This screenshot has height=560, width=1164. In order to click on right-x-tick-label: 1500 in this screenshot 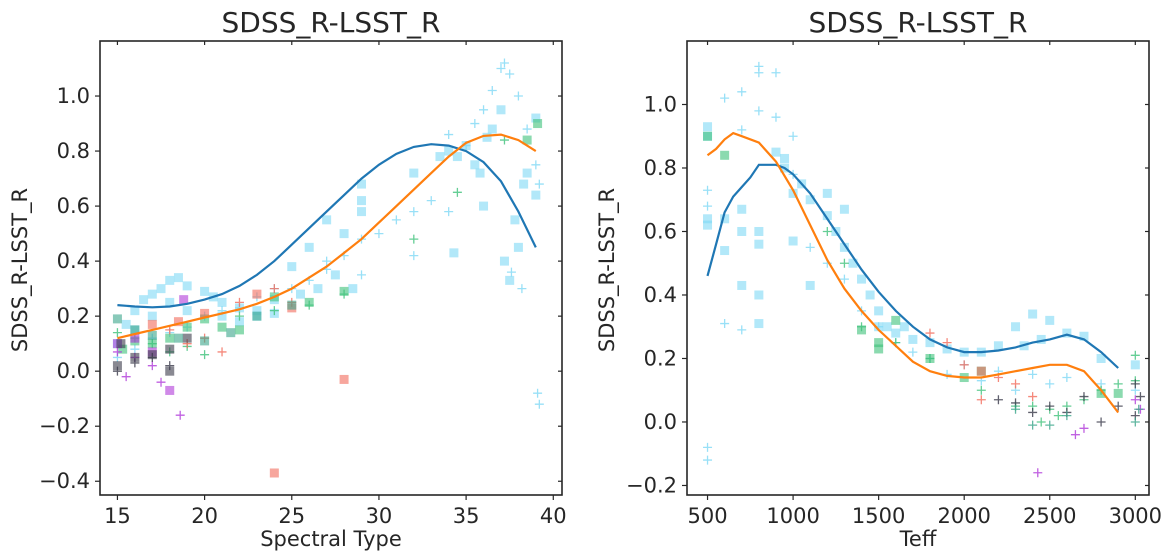, I will do `click(878, 516)`.